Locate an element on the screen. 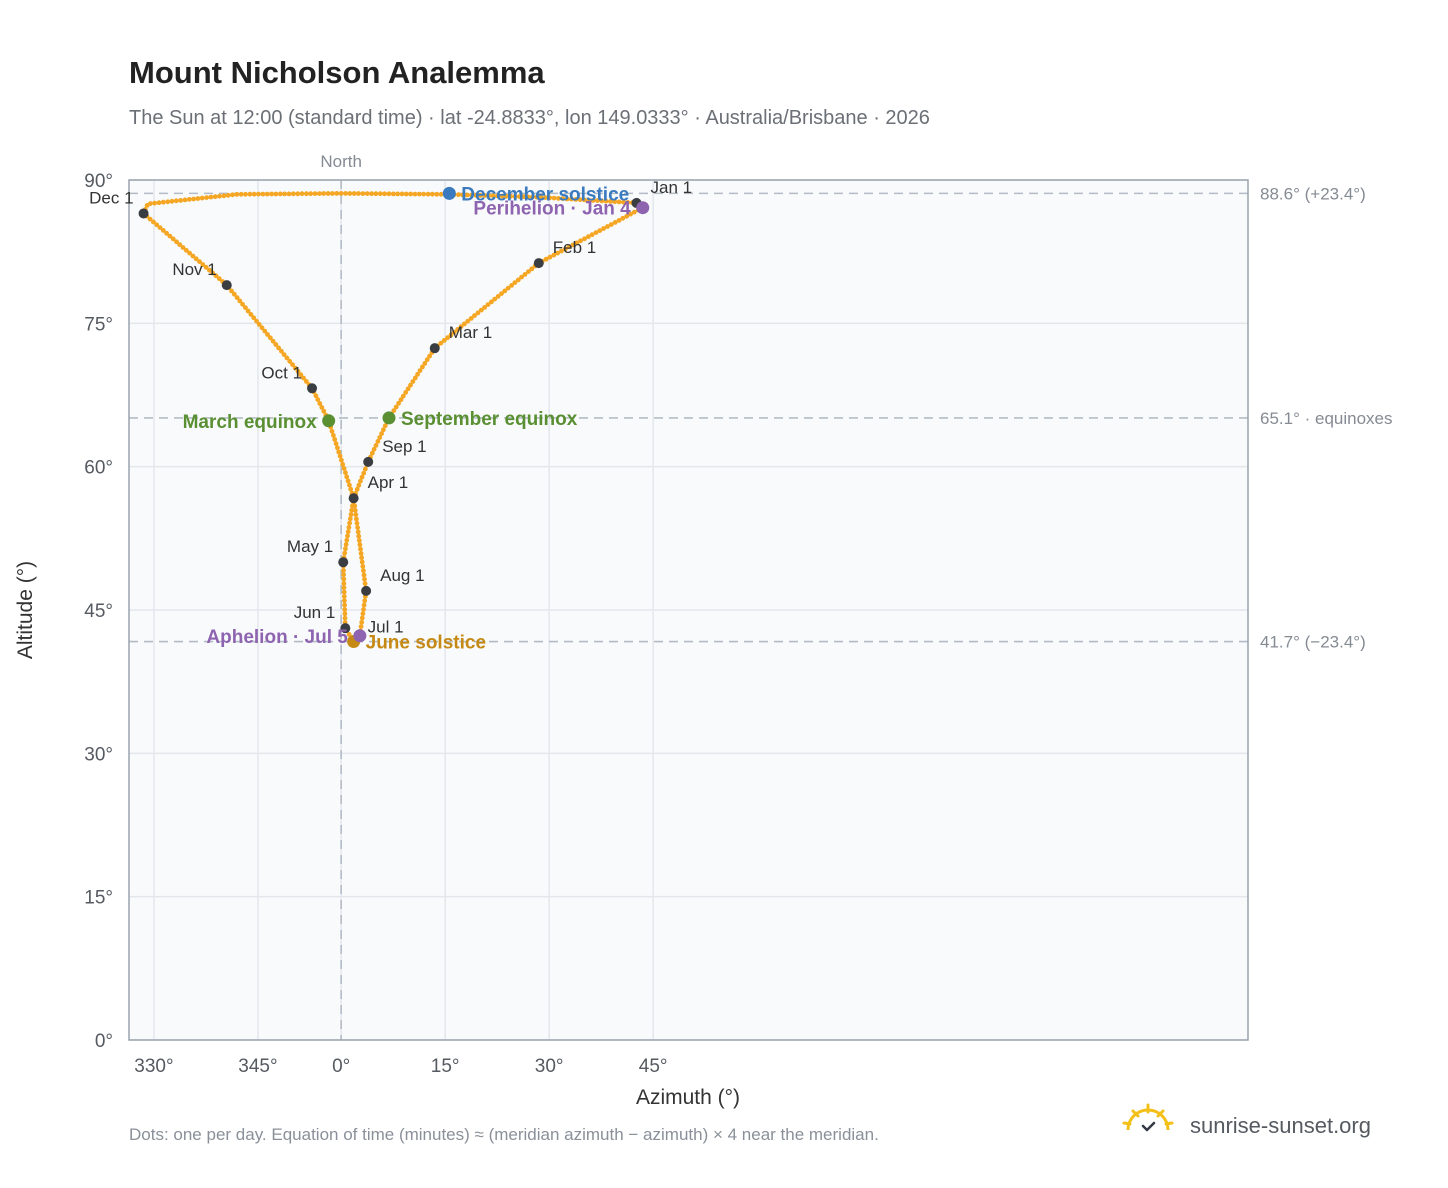 Image resolution: width=1448 pixels, height=1188 pixels. month-label: Jun 1 is located at coordinates (315, 612).